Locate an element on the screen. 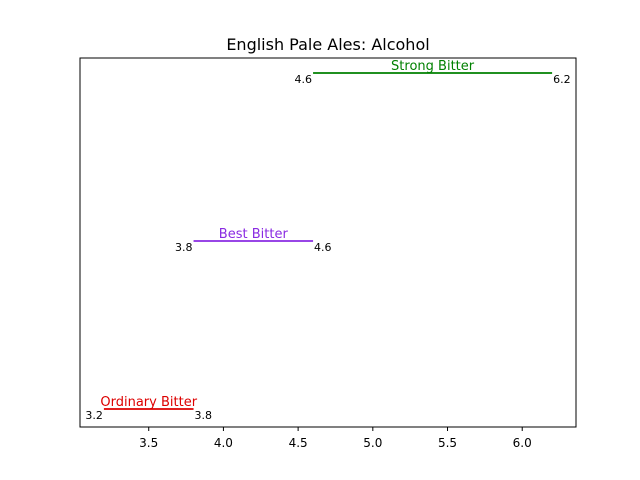  range-min-label: 4.6 is located at coordinates (304, 79).